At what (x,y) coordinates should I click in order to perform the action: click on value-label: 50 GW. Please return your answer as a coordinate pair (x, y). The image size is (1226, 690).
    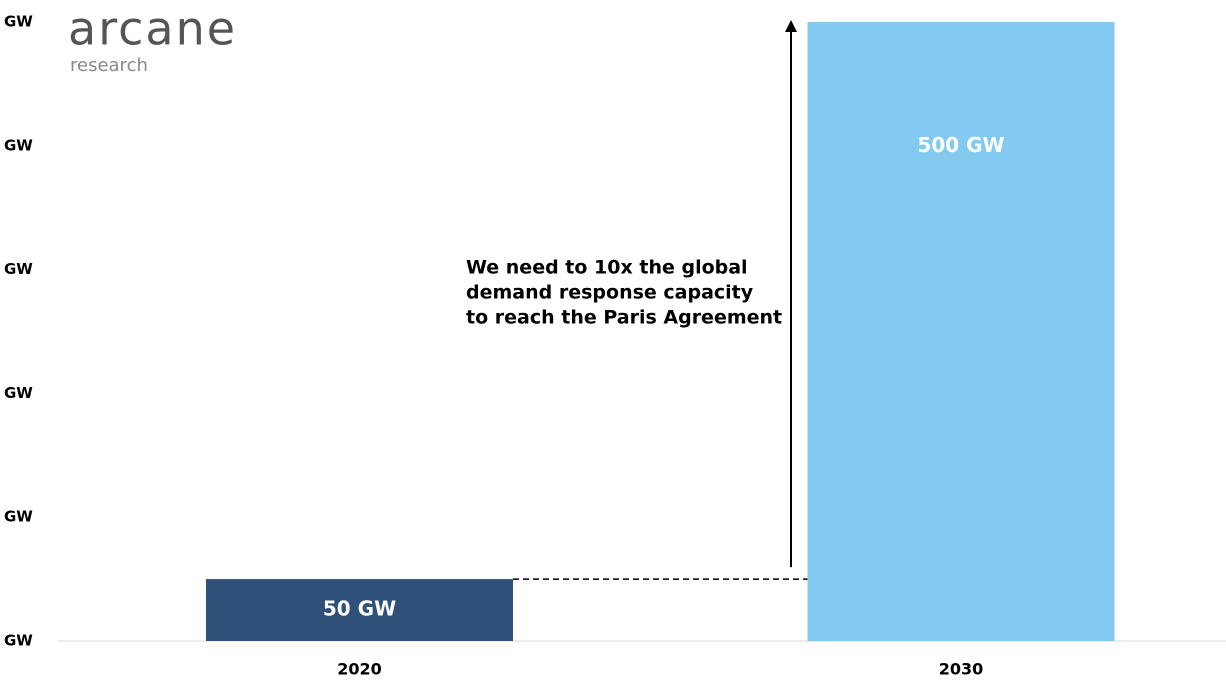
    Looking at the image, I should click on (359, 609).